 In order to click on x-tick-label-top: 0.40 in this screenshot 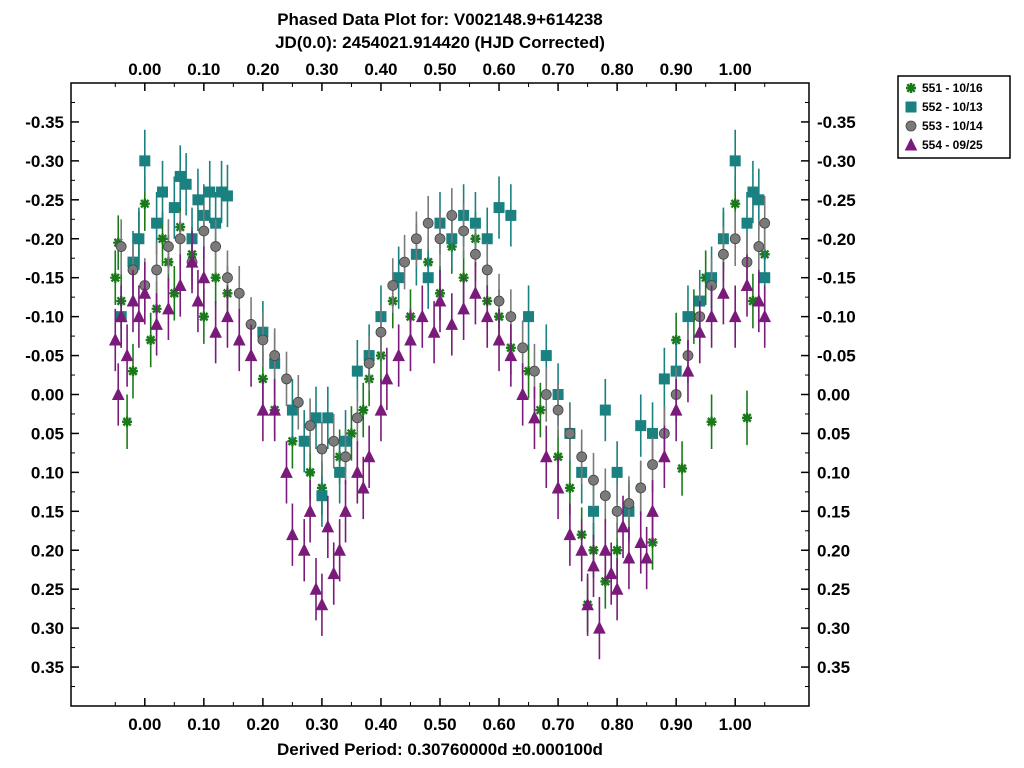, I will do `click(380, 69)`.